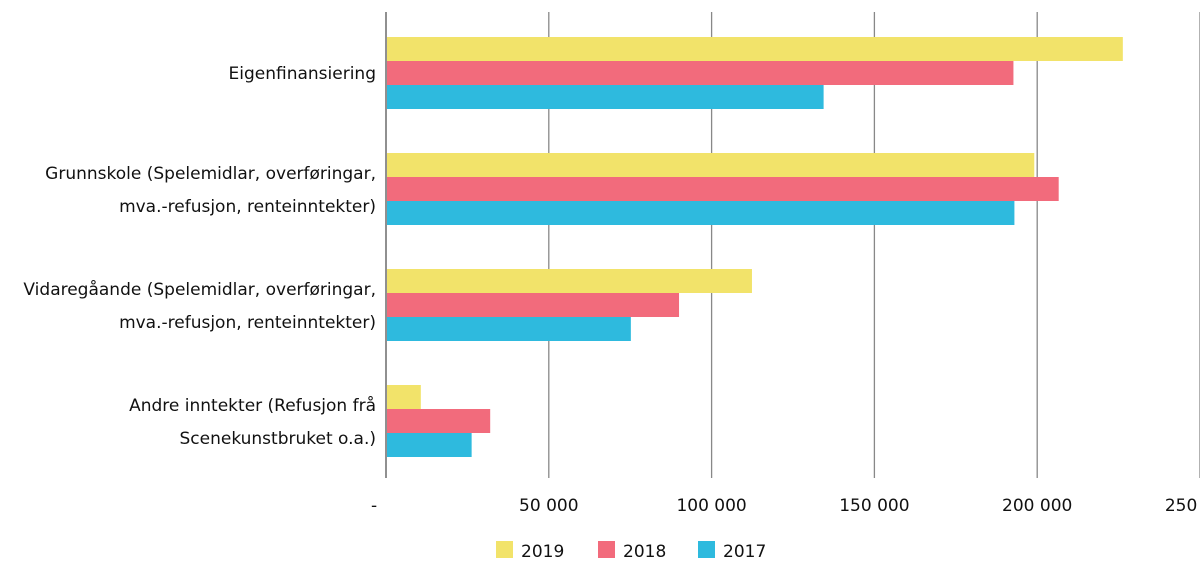  Describe the element at coordinates (711, 506) in the screenshot. I see `x-tick-label: 100 000` at that location.